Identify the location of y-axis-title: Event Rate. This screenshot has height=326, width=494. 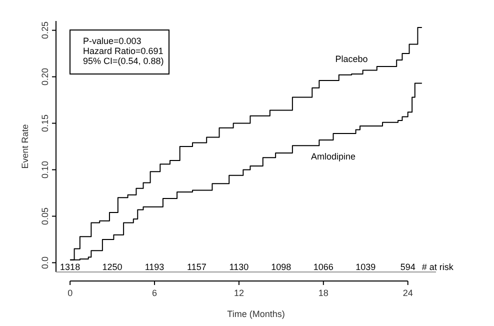
(25, 146).